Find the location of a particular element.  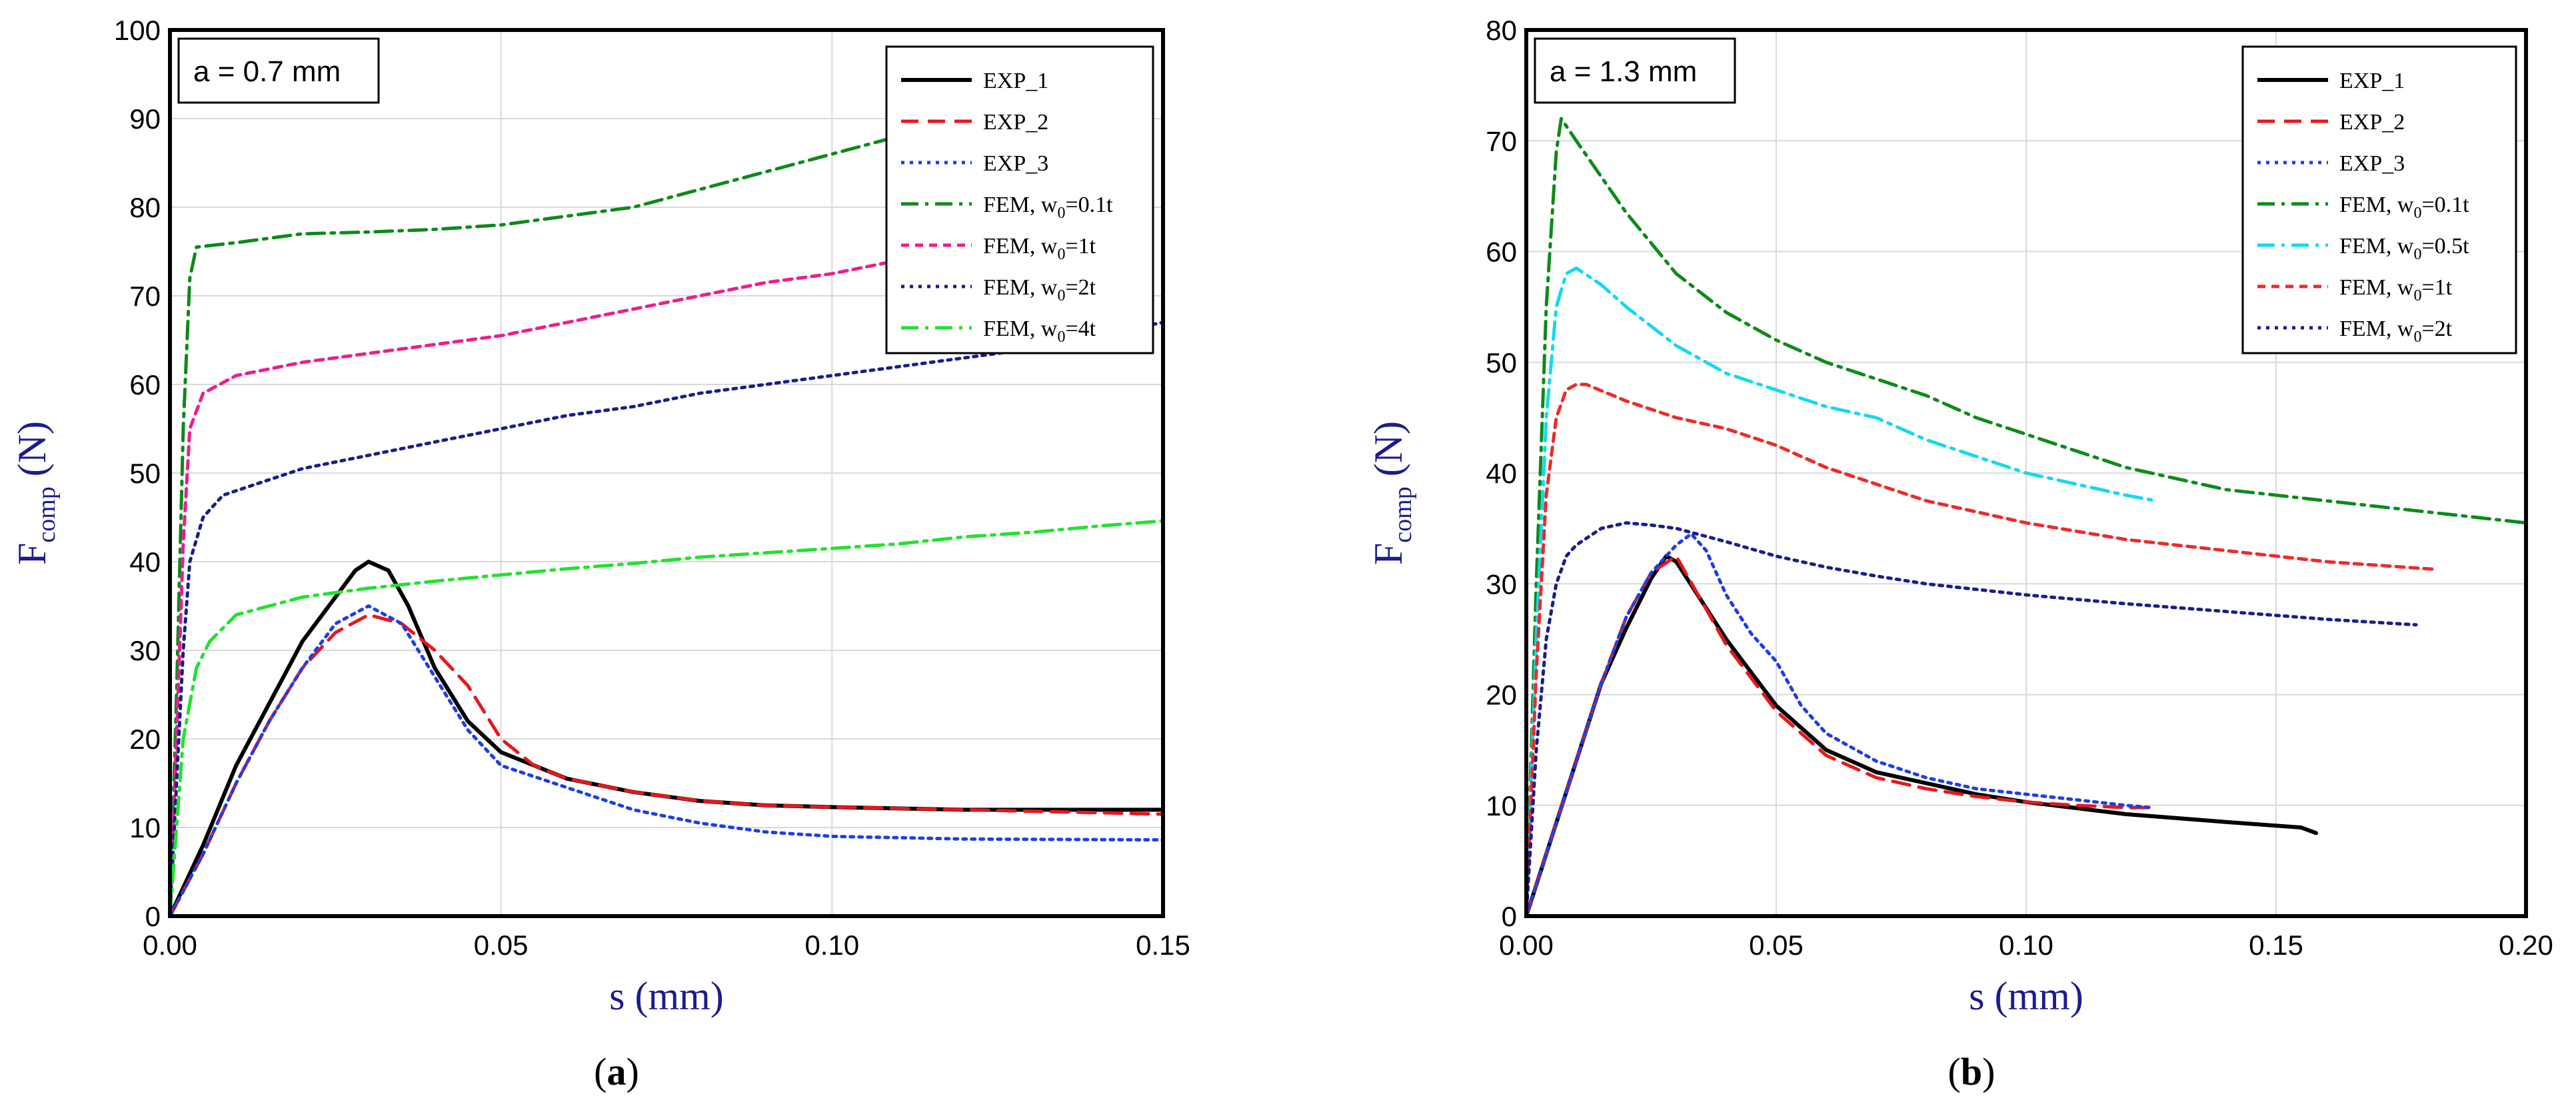

panel-label-letter: b is located at coordinates (1971, 1071).